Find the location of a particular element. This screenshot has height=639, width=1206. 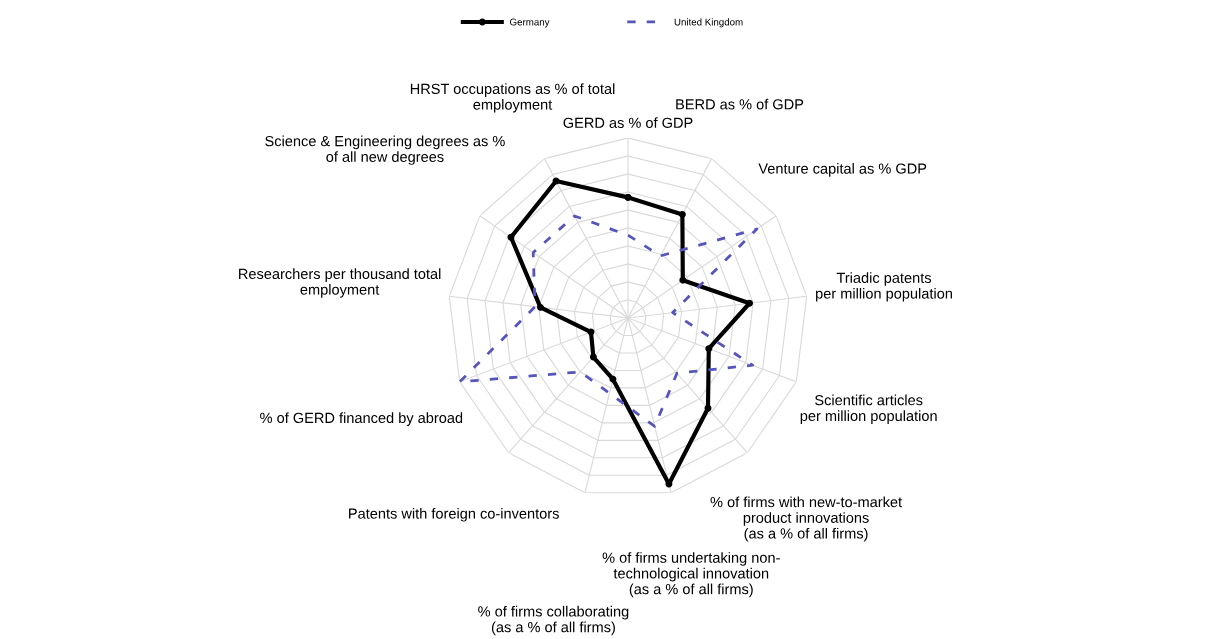

spoke-label: Scientific articles per million population is located at coordinates (868, 409).